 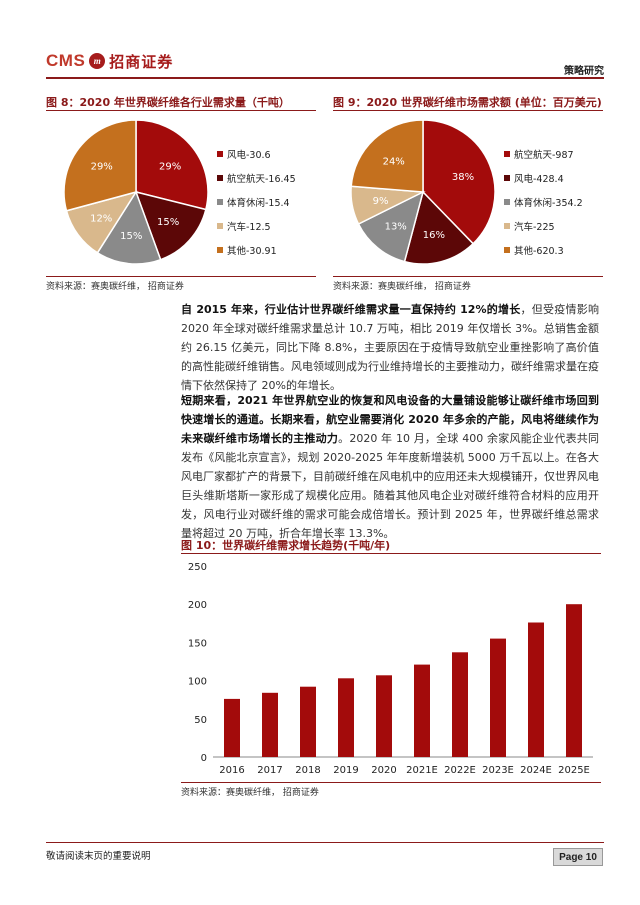 I want to click on fig9-slice-label-3: 9%, so click(x=381, y=201).